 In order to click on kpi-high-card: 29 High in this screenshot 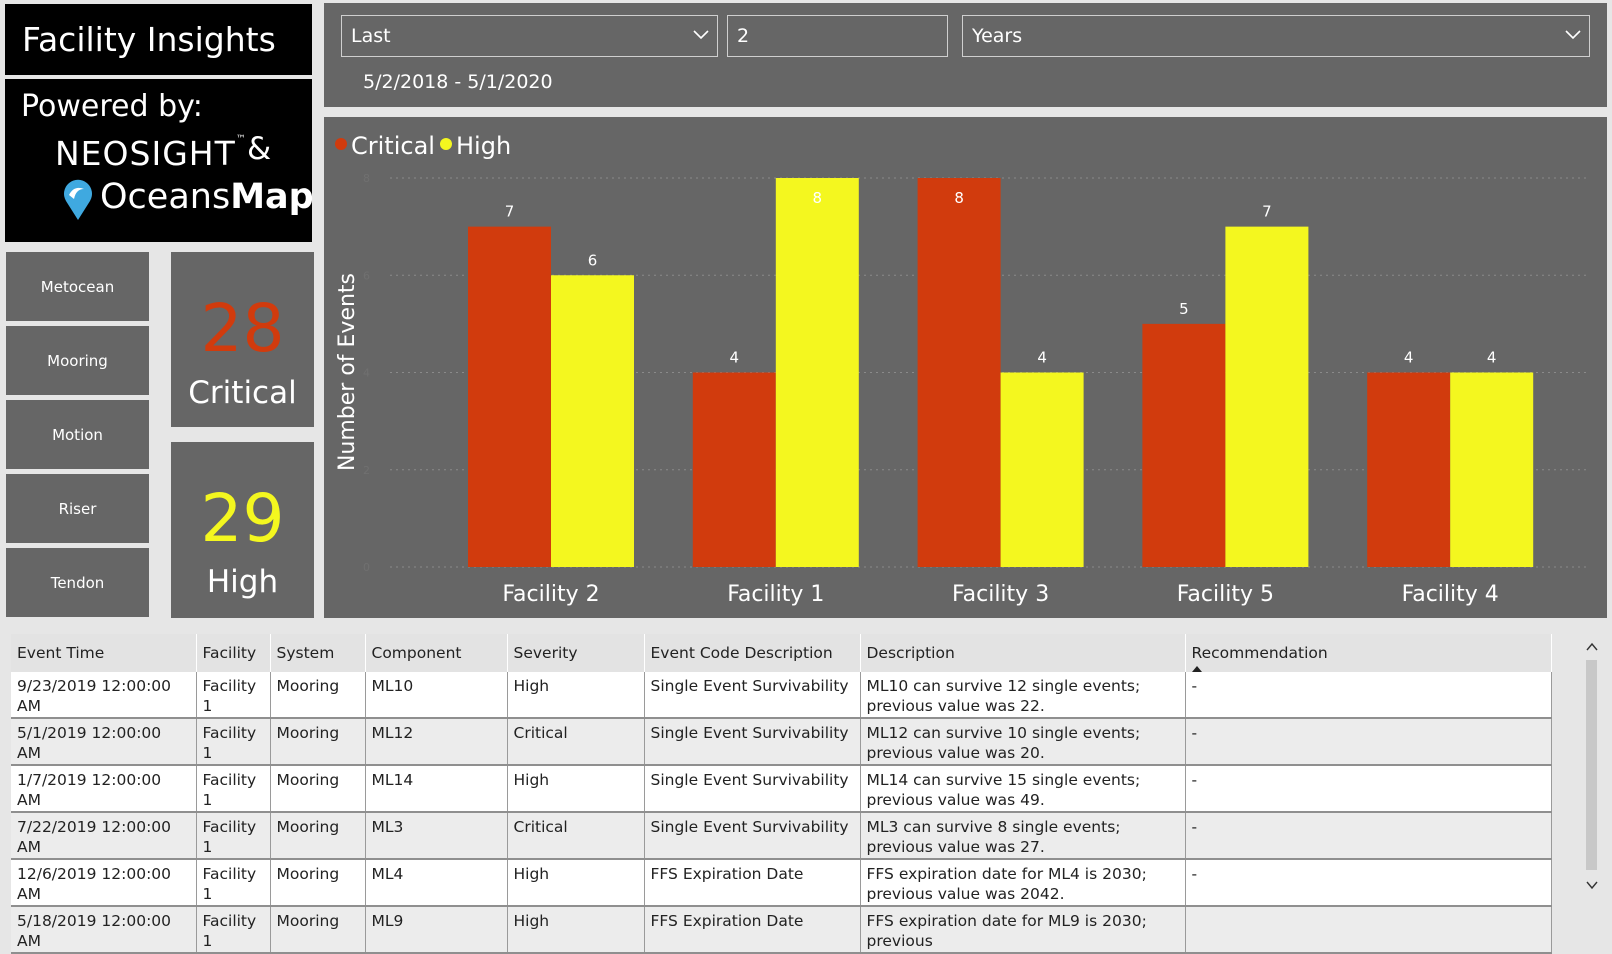, I will do `click(242, 530)`.